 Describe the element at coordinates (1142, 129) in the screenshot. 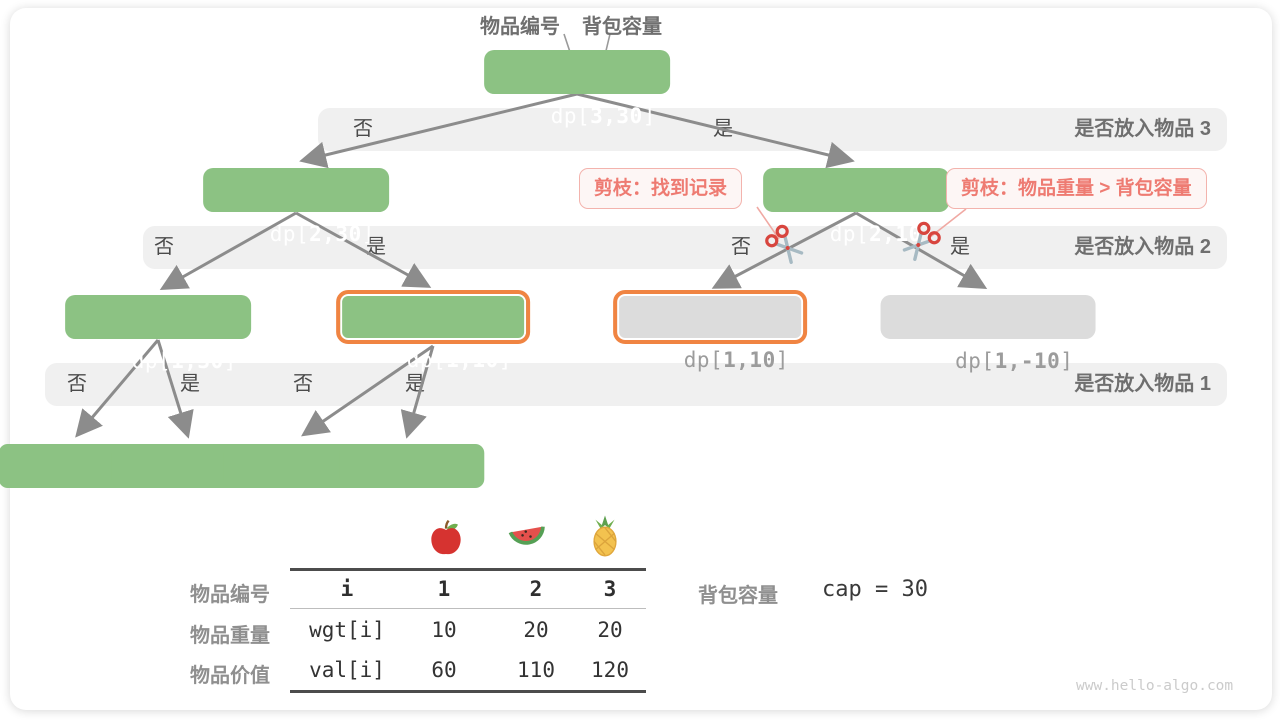

I see `band-title: 是否放入物品 3` at that location.